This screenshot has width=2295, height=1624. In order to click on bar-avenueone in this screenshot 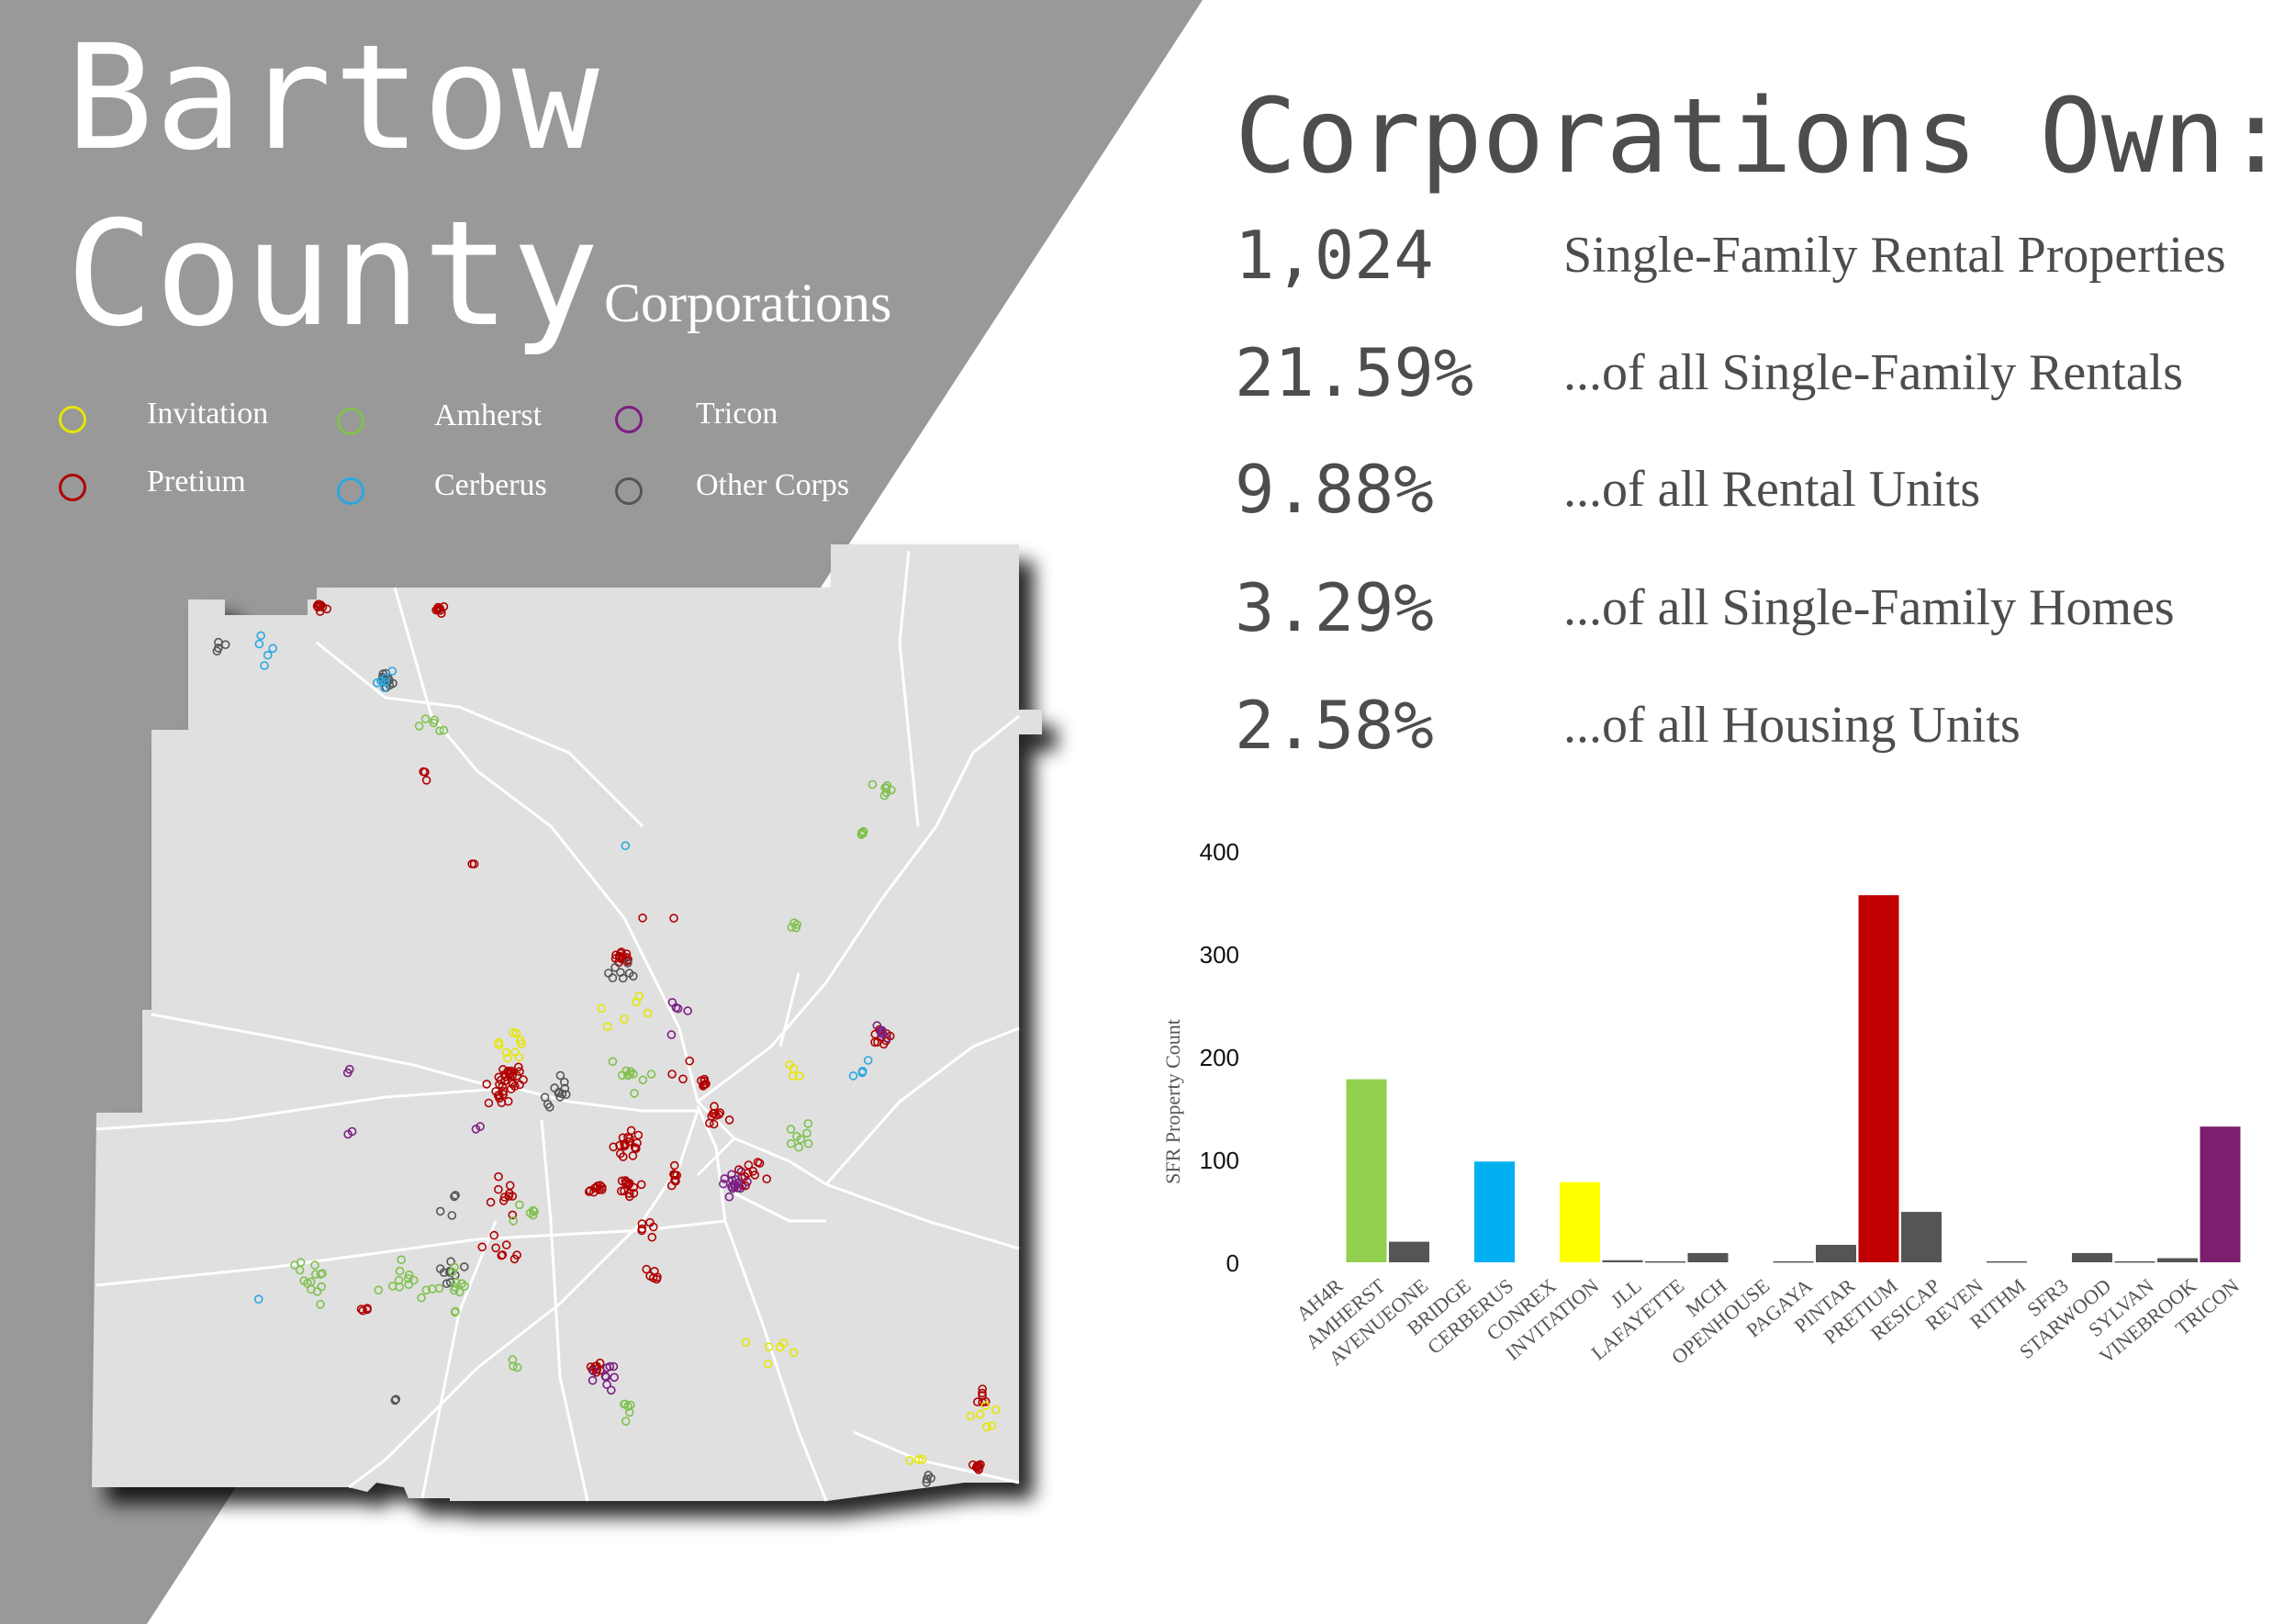, I will do `click(1409, 1251)`.